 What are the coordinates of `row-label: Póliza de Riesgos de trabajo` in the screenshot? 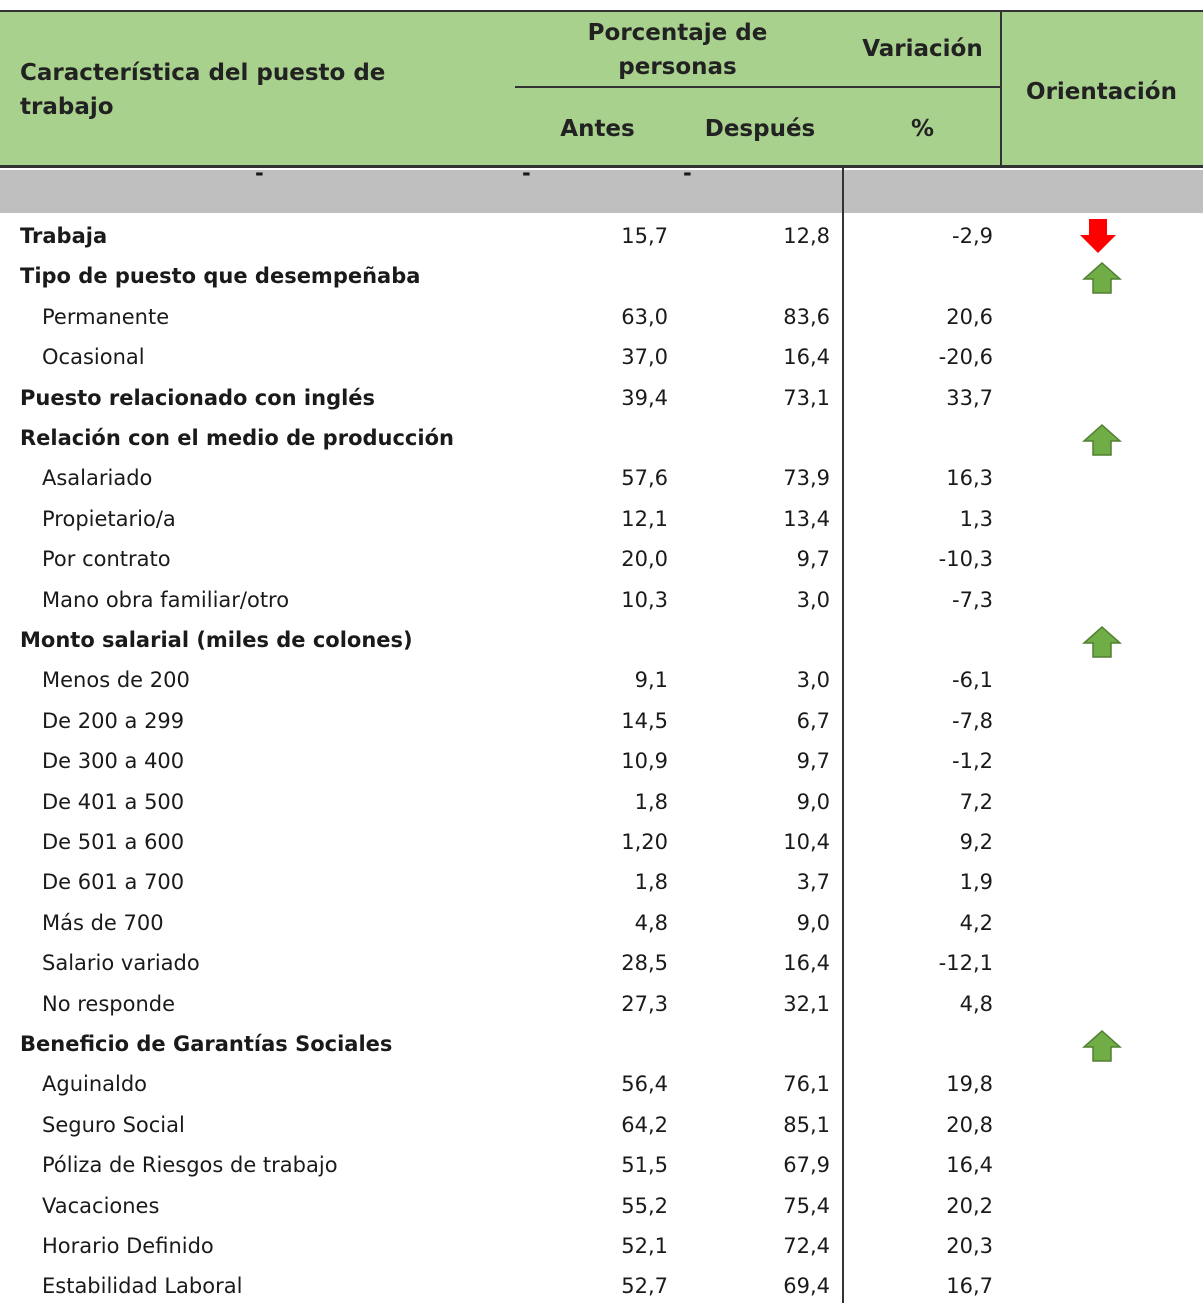 It's located at (190, 1165).